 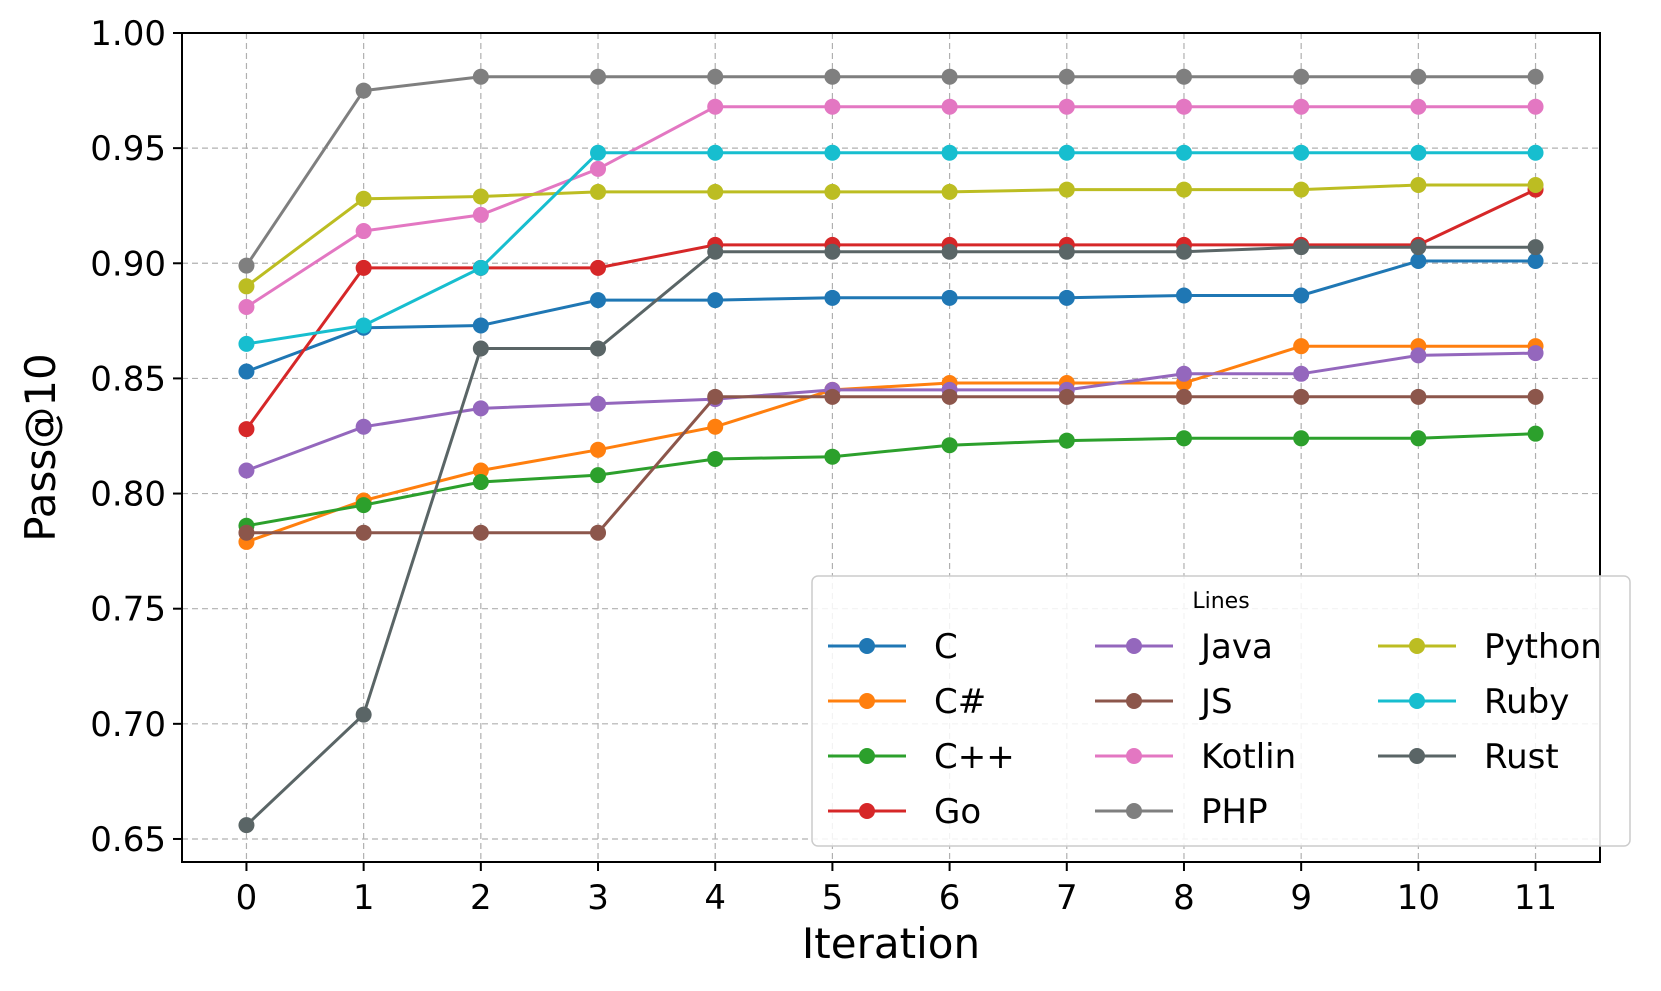 I want to click on y-tick-label: 0.65, so click(x=128, y=840).